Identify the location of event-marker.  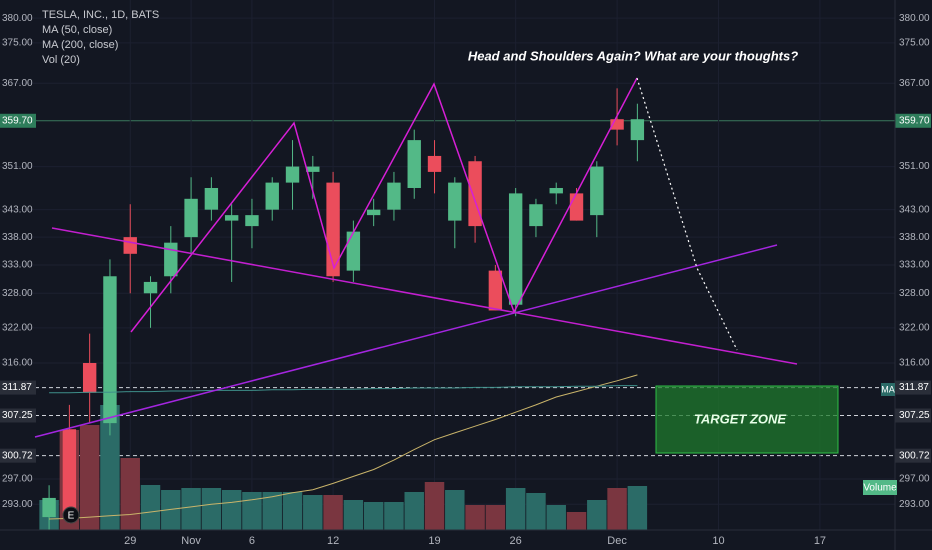
(71, 515).